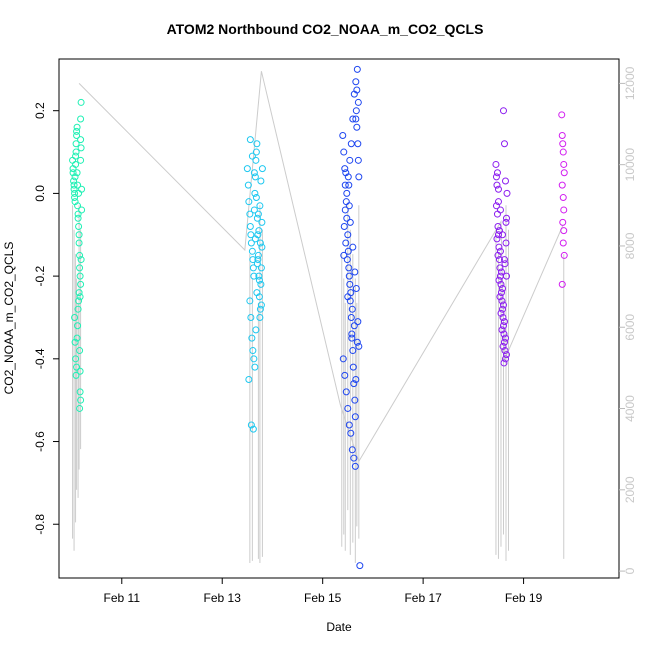 Image resolution: width=650 pixels, height=650 pixels. What do you see at coordinates (9, 318) in the screenshot?
I see `y-axis-label: CO2_NOAA_m_CO2_QCLS` at bounding box center [9, 318].